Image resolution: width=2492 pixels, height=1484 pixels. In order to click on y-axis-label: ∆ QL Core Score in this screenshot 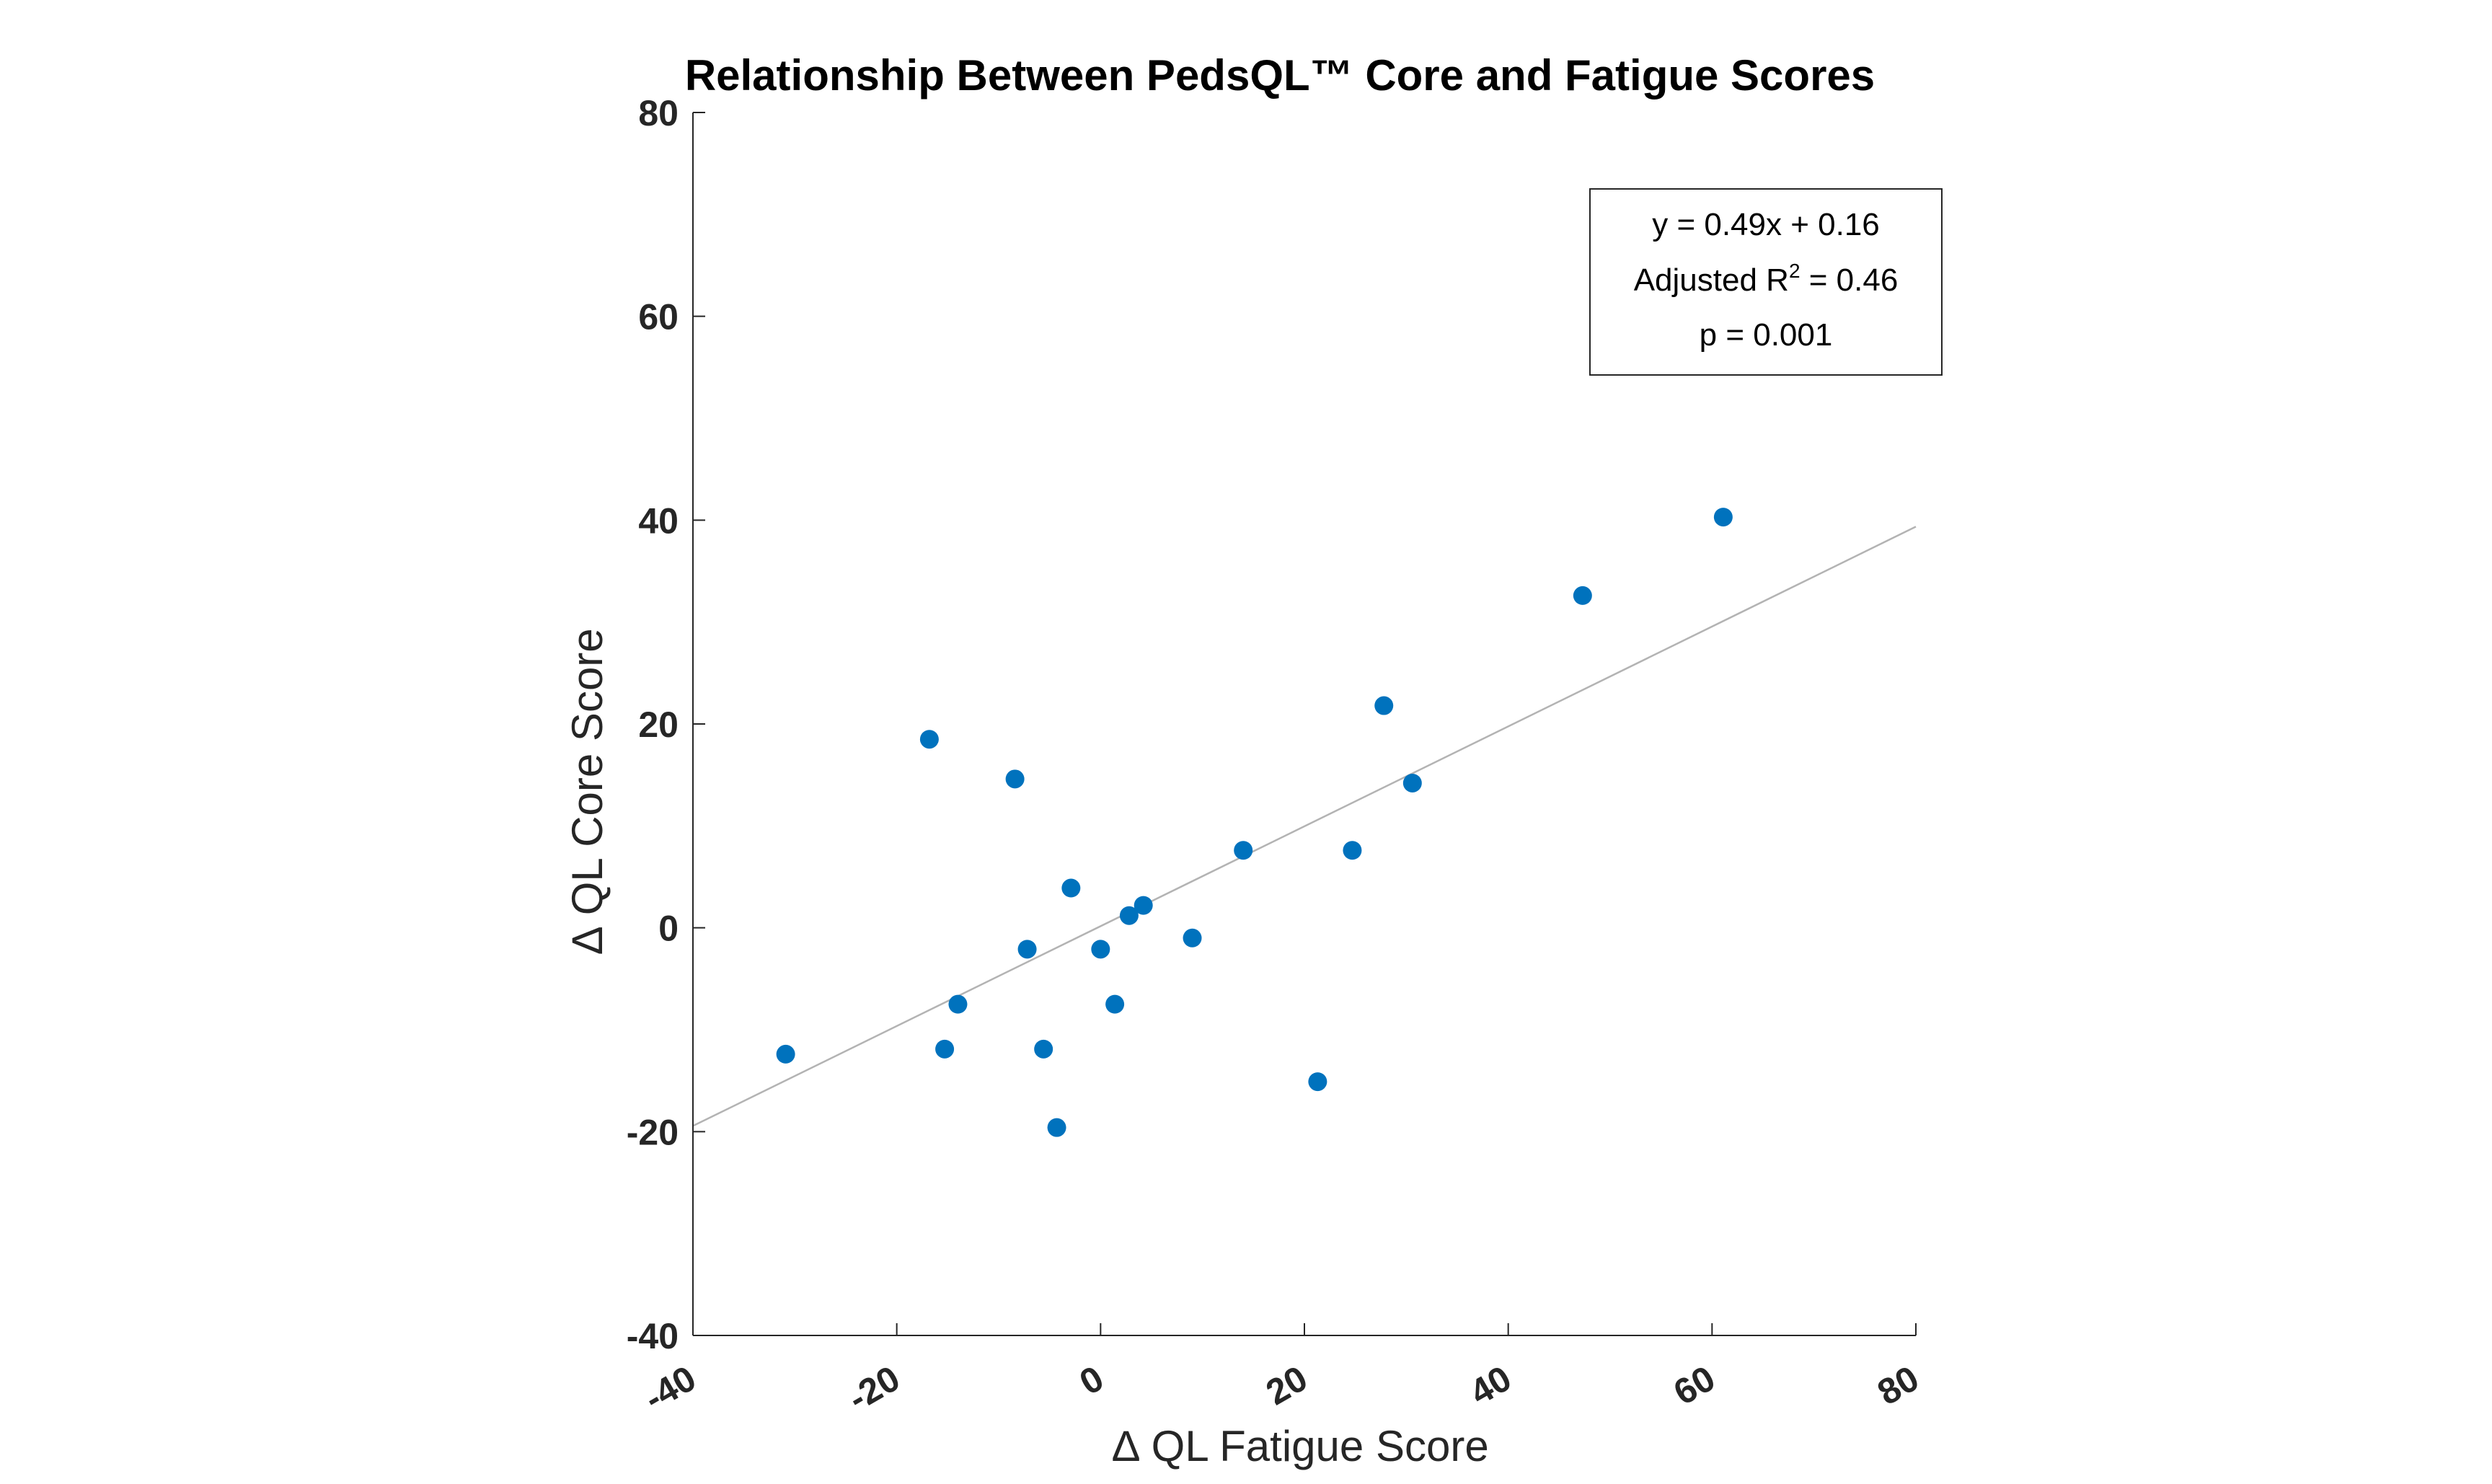, I will do `click(587, 791)`.